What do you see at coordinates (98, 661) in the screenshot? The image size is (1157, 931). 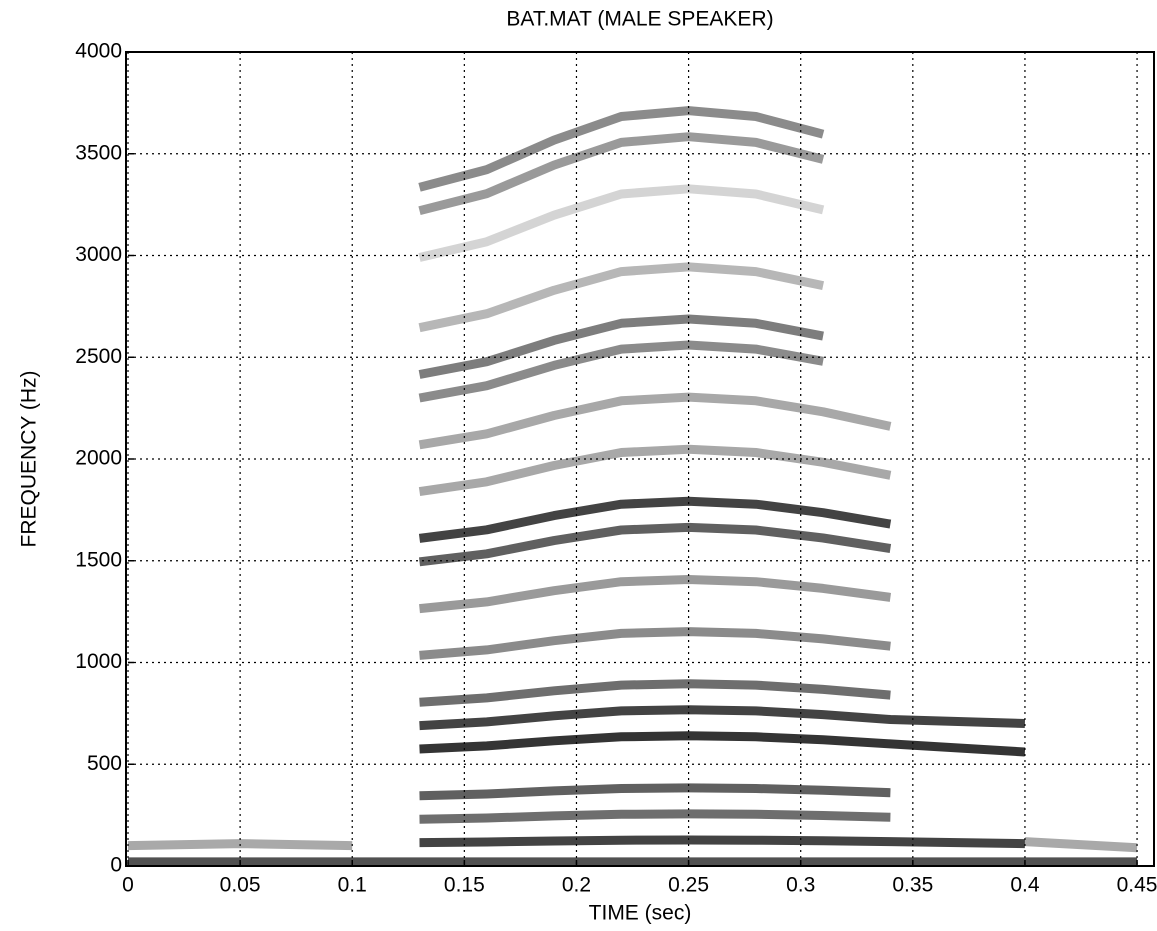 I see `y-tick-label: 1000` at bounding box center [98, 661].